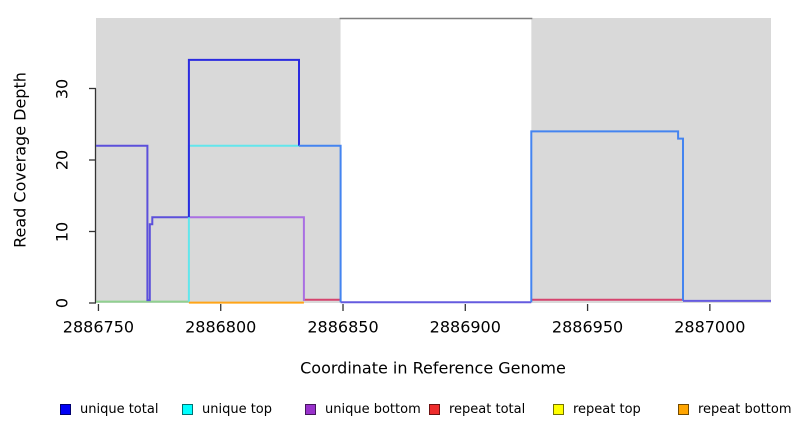 This screenshot has height=432, width=792. Describe the element at coordinates (587, 327) in the screenshot. I see `x-tick-label-2886950: 2886950` at that location.